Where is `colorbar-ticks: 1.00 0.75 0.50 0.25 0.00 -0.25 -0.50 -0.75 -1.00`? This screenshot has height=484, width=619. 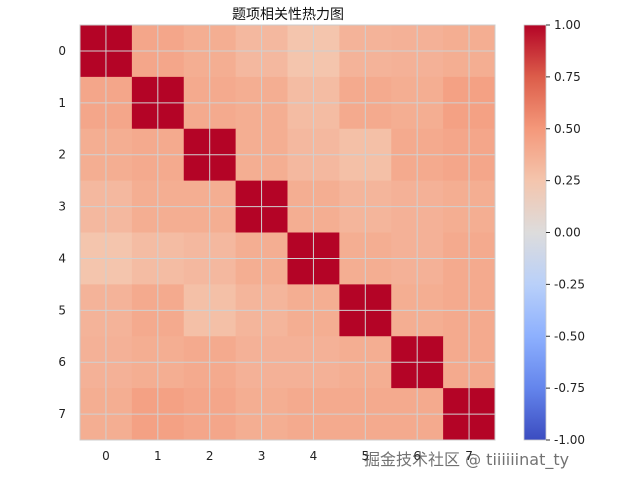
colorbar-ticks: 1.00 0.75 0.50 0.25 0.00 -0.25 -0.50 -0.75 -1.00 is located at coordinates (565, 232).